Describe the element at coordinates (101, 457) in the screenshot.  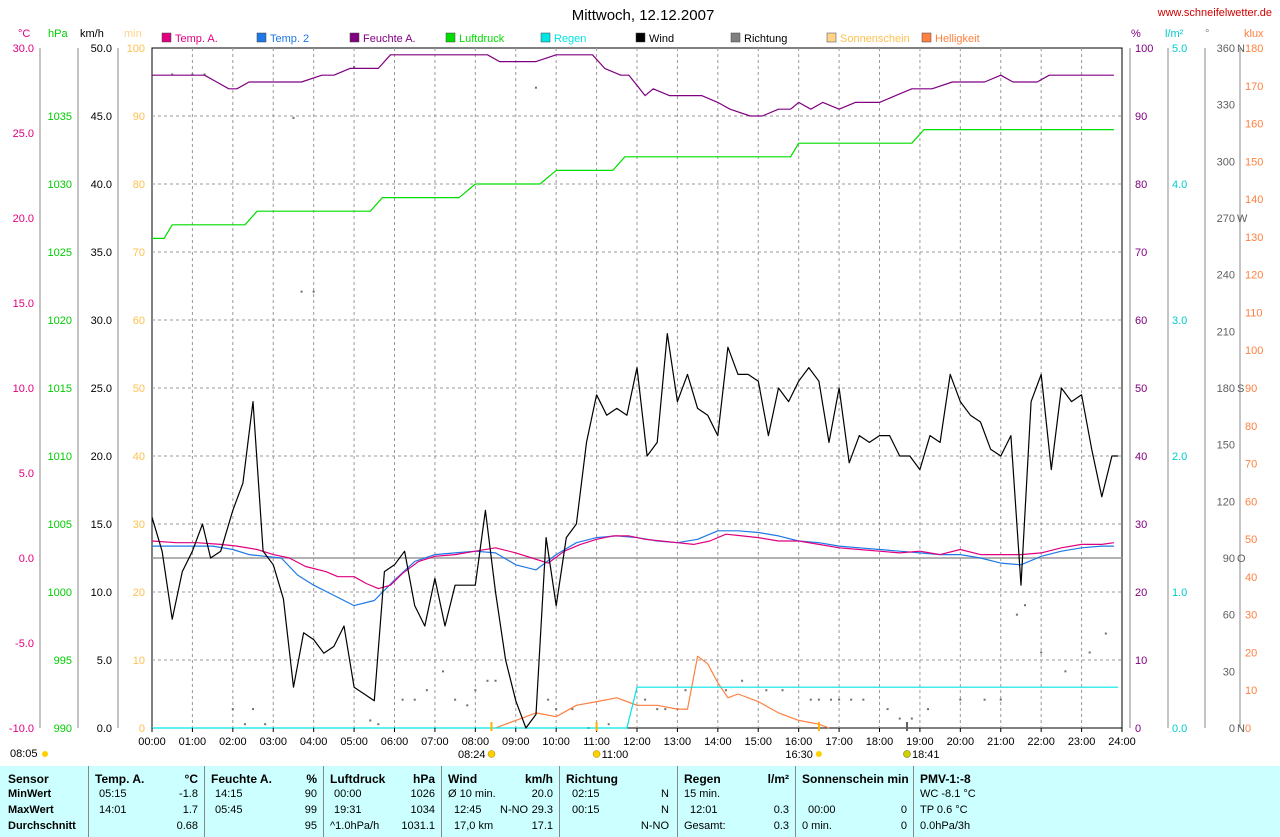
I see `axis-tick-label: 20.0` at that location.